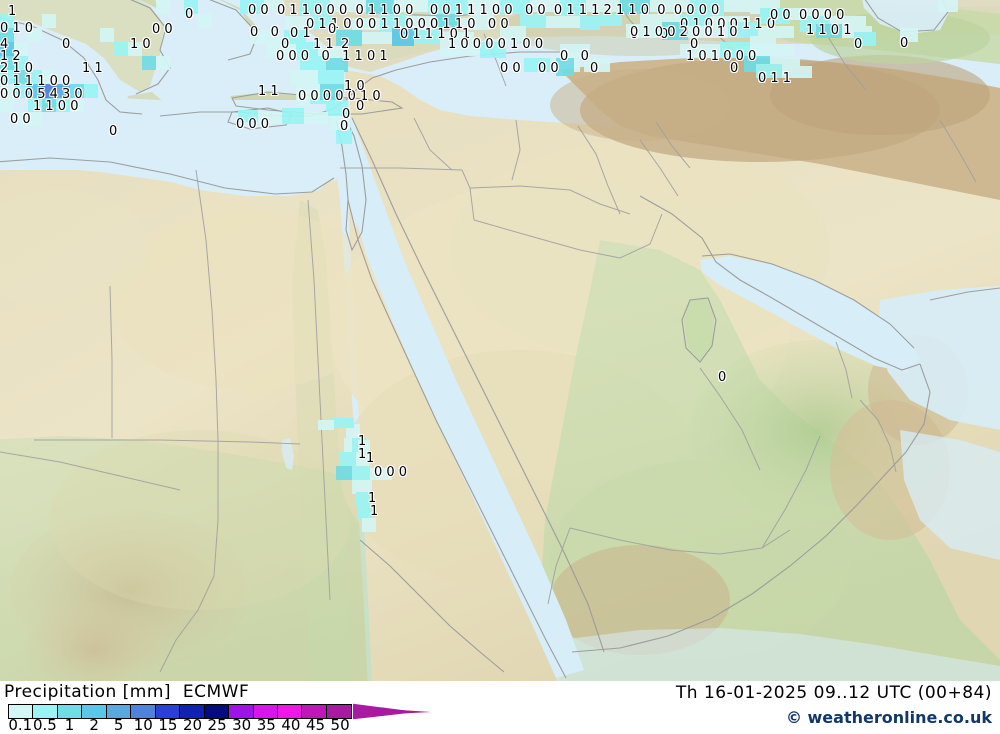 This screenshot has height=734, width=1000. What do you see at coordinates (266, 725) in the screenshot?
I see `legend-tick-35: 35` at bounding box center [266, 725].